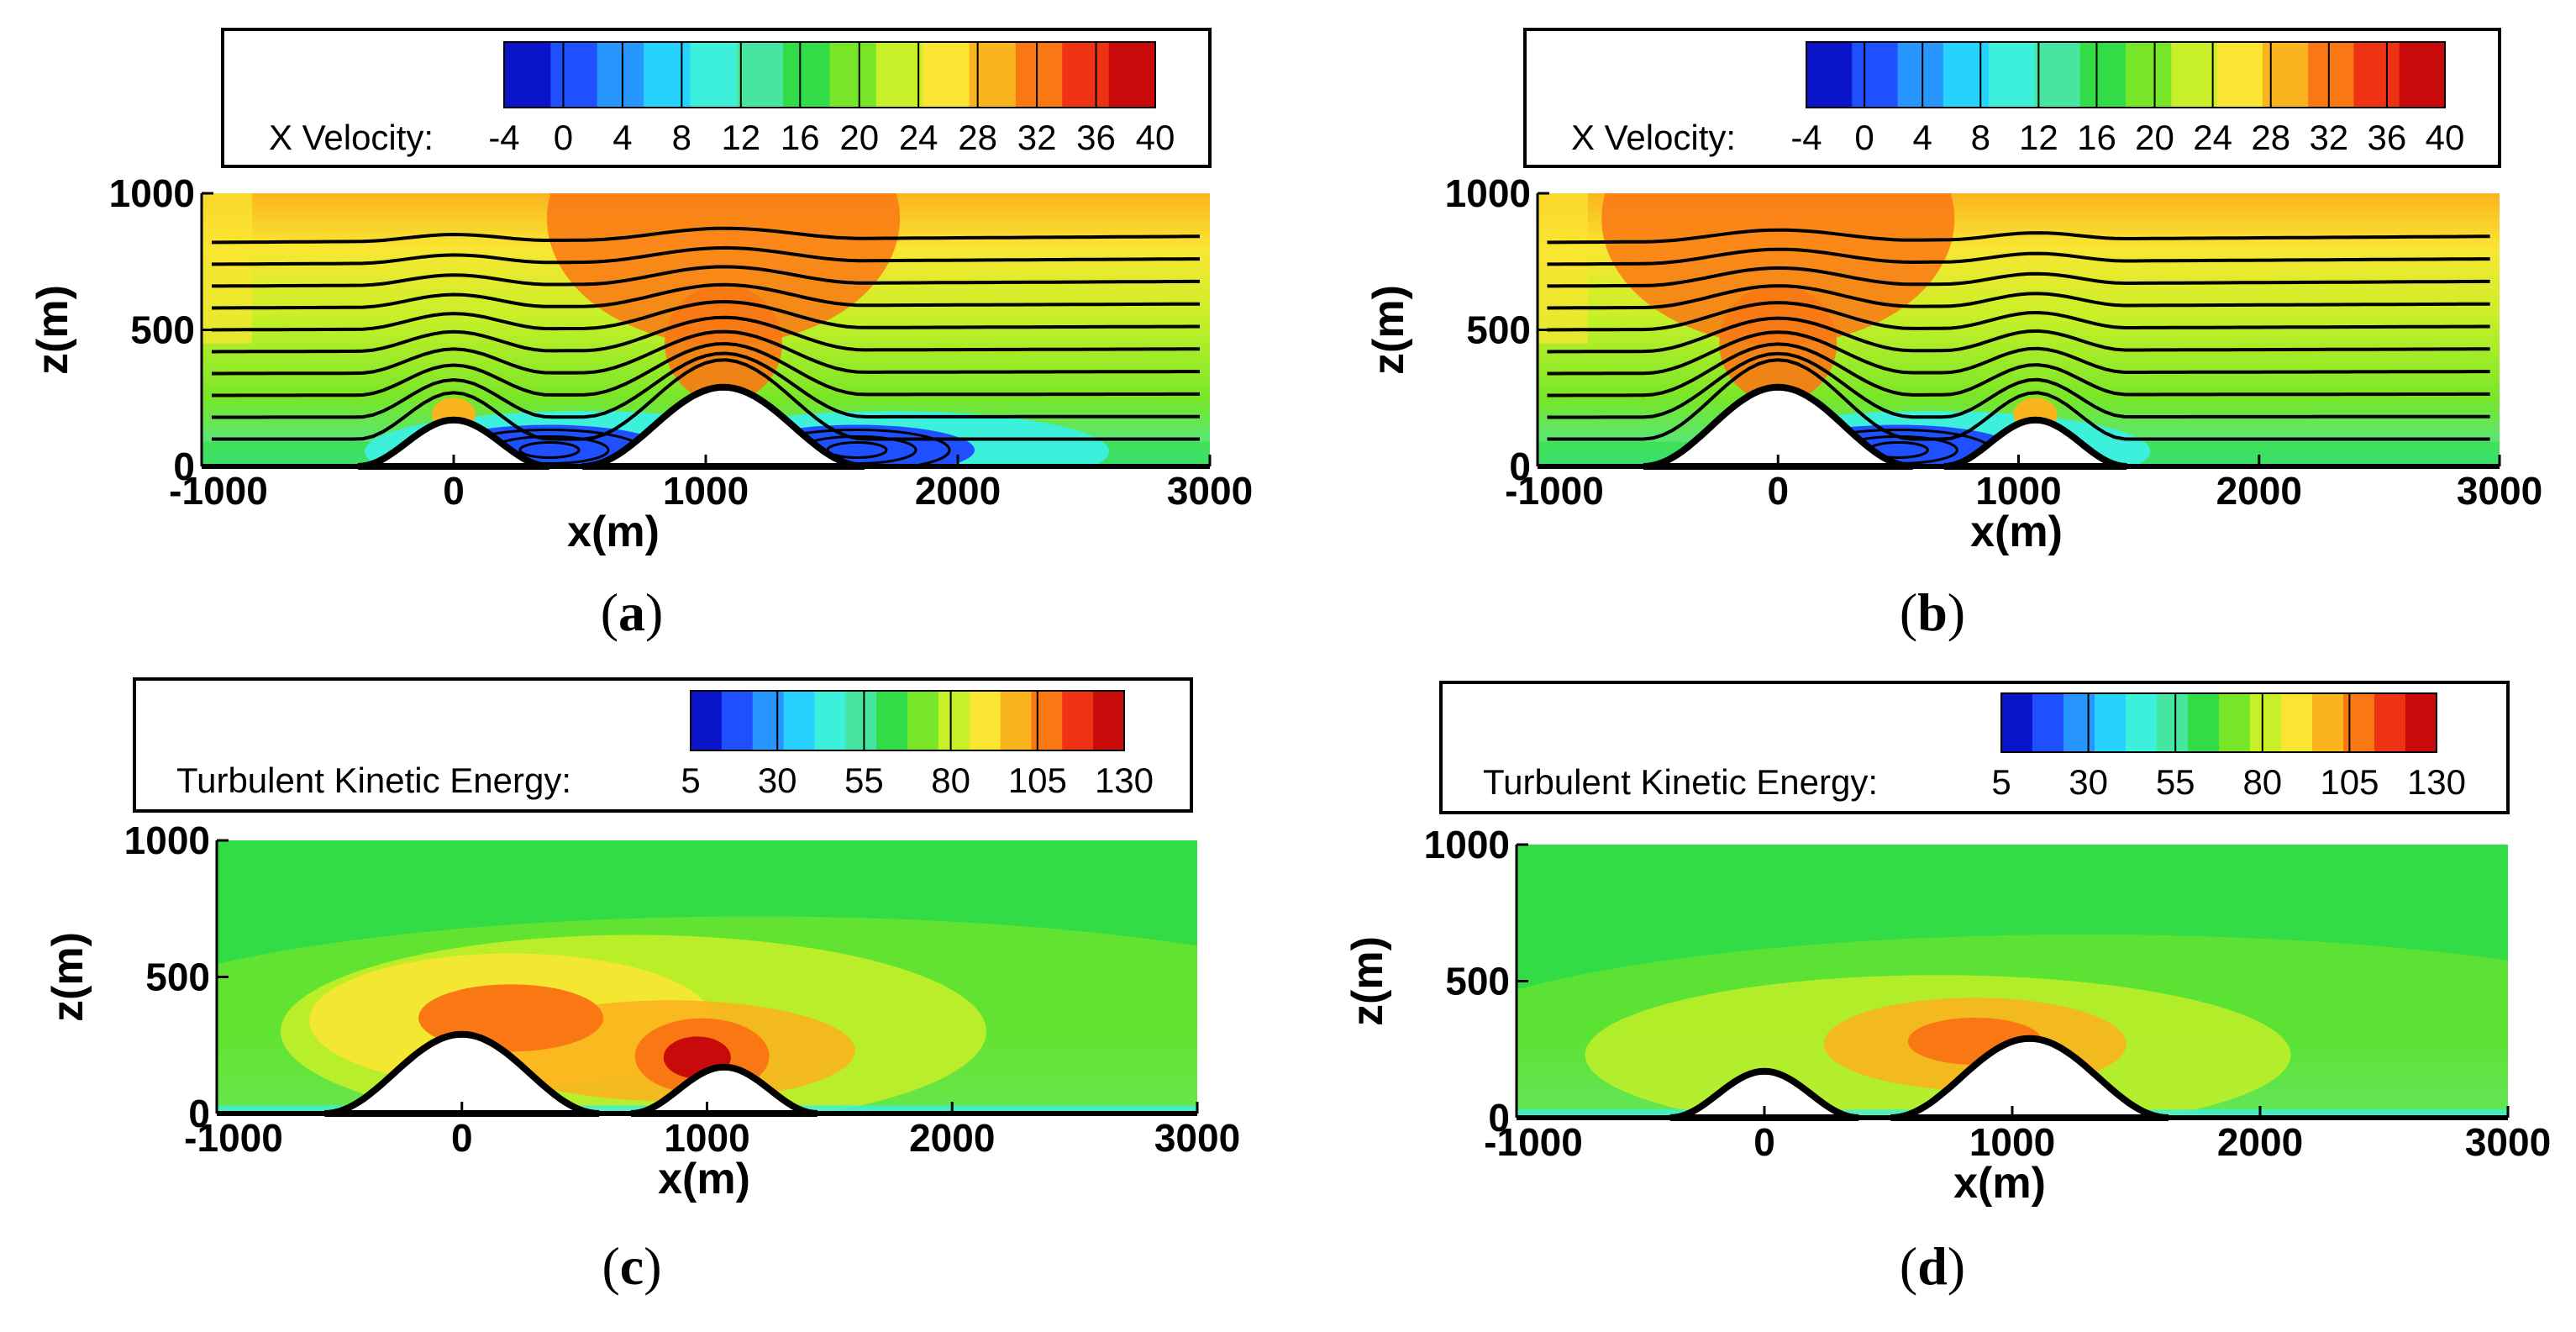 Image resolution: width=2576 pixels, height=1332 pixels. I want to click on panel-label: (a), so click(632, 612).